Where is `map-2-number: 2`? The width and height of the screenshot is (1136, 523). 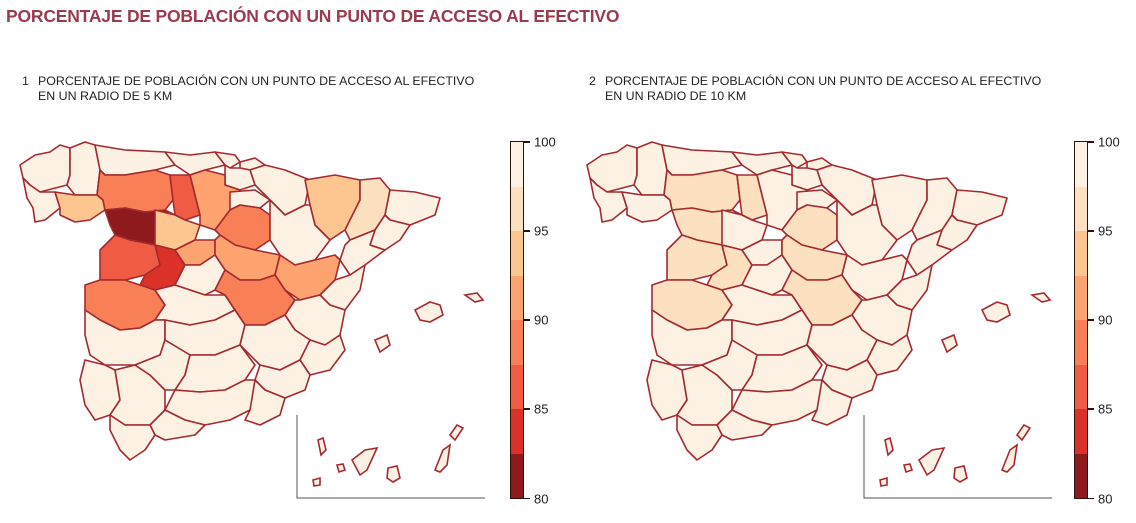
map-2-number: 2 is located at coordinates (592, 81).